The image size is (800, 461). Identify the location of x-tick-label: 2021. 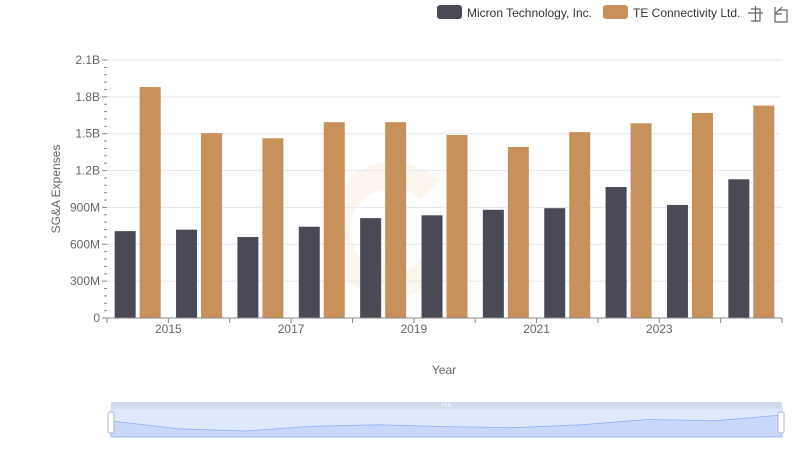
(536, 329).